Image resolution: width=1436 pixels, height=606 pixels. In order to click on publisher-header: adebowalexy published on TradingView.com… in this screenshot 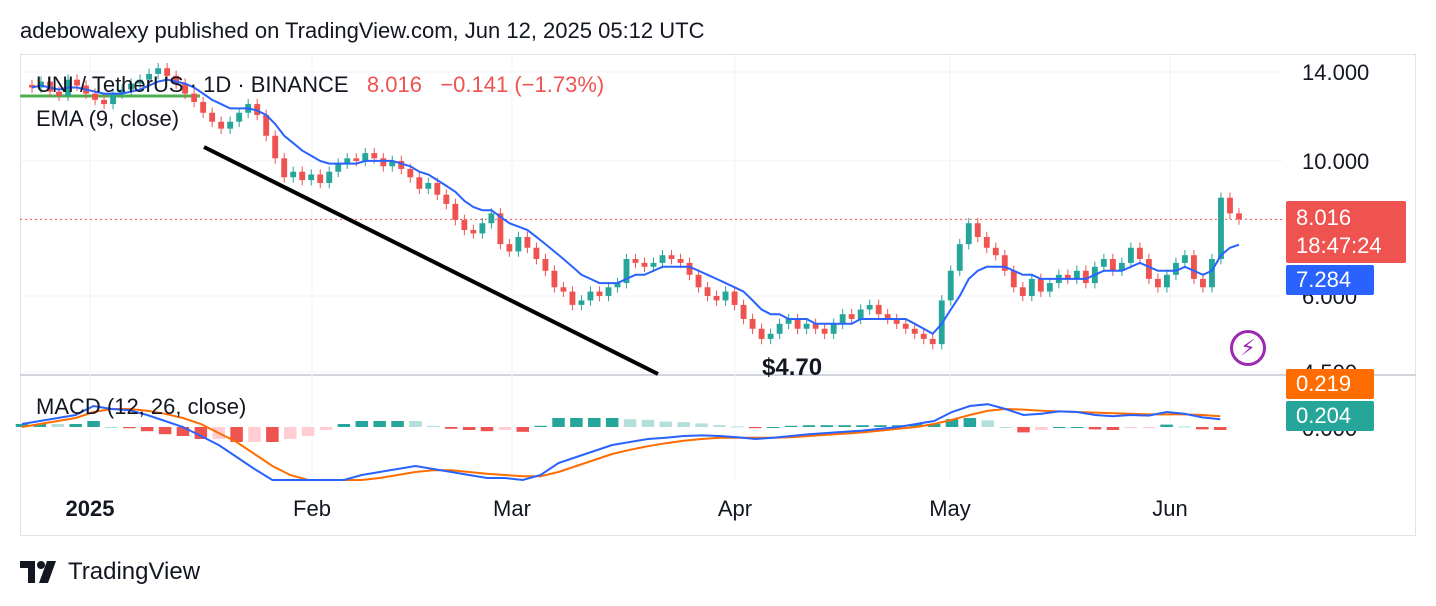, I will do `click(362, 30)`.